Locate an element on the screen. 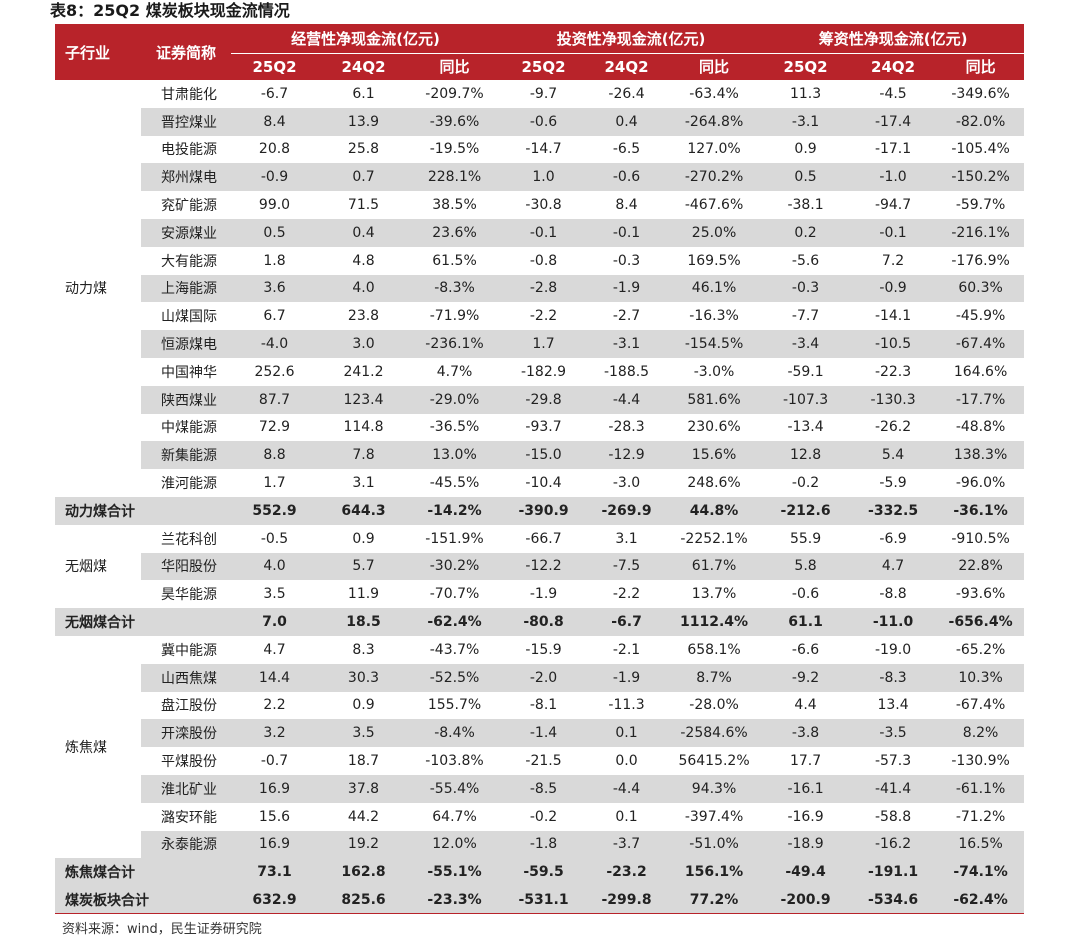 This screenshot has height=947, width=1080. value-cell: -18.9 is located at coordinates (806, 844).